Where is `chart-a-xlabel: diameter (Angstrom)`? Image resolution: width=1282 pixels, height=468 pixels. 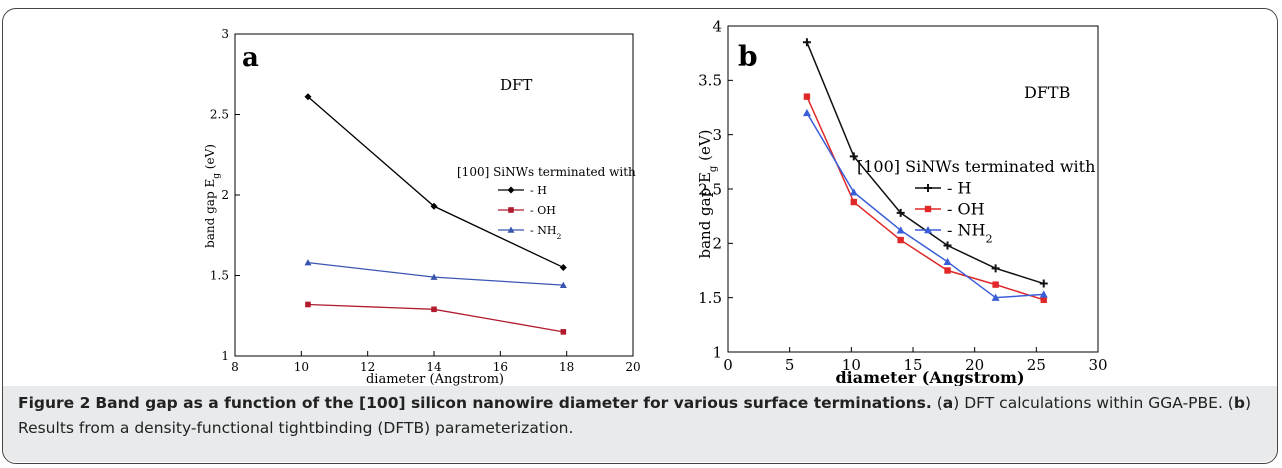
chart-a-xlabel: diameter (Angstrom) is located at coordinates (435, 379).